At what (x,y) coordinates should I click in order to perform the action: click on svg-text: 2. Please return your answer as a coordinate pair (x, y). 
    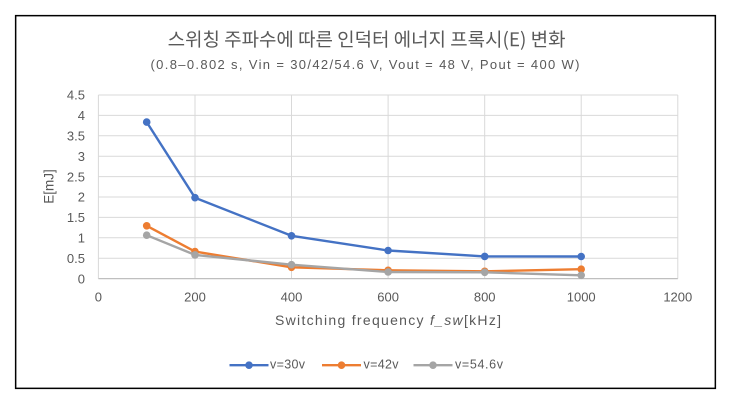
    Looking at the image, I should click on (81, 197).